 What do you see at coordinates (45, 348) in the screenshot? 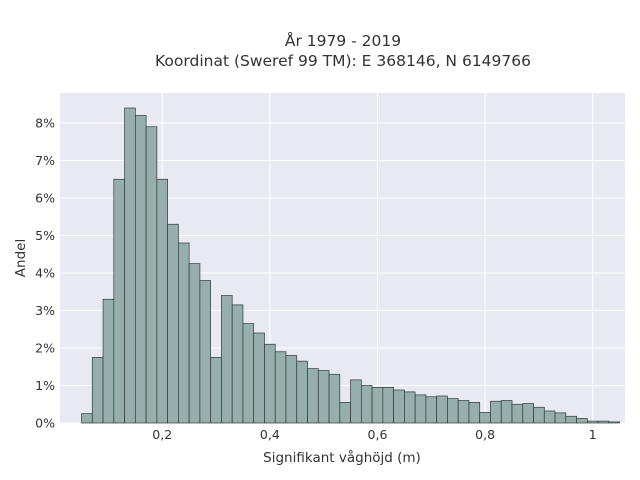
I see `y-tick-label: 2%` at bounding box center [45, 348].